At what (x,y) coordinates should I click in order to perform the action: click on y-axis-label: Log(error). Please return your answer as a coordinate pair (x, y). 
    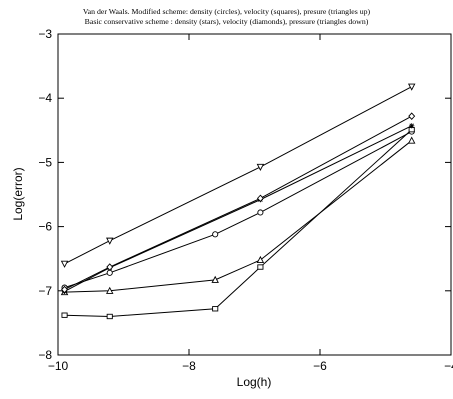
    Looking at the image, I should click on (18, 193).